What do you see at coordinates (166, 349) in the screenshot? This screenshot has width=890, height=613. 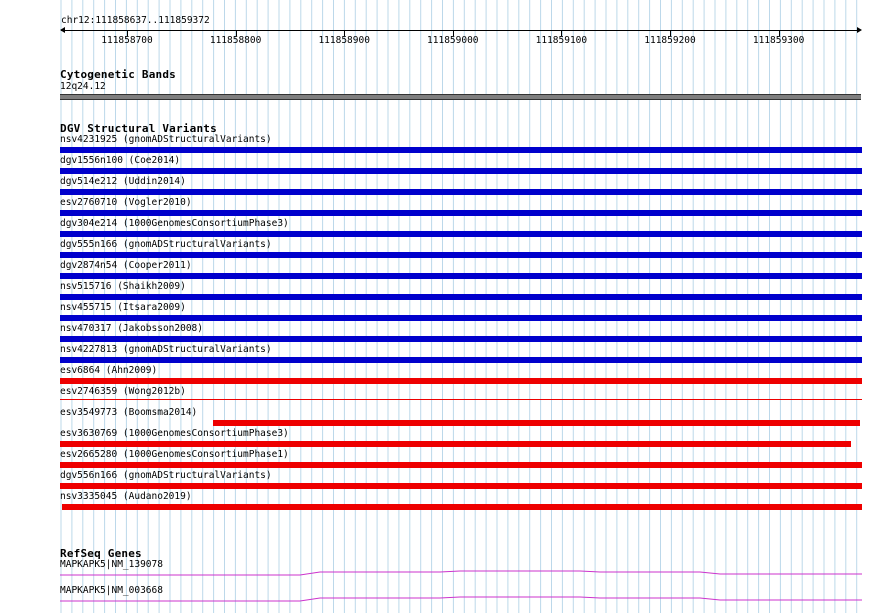 I see `dgv-variant-label: nsv4227813 (gnomADStructuralVariants)` at bounding box center [166, 349].